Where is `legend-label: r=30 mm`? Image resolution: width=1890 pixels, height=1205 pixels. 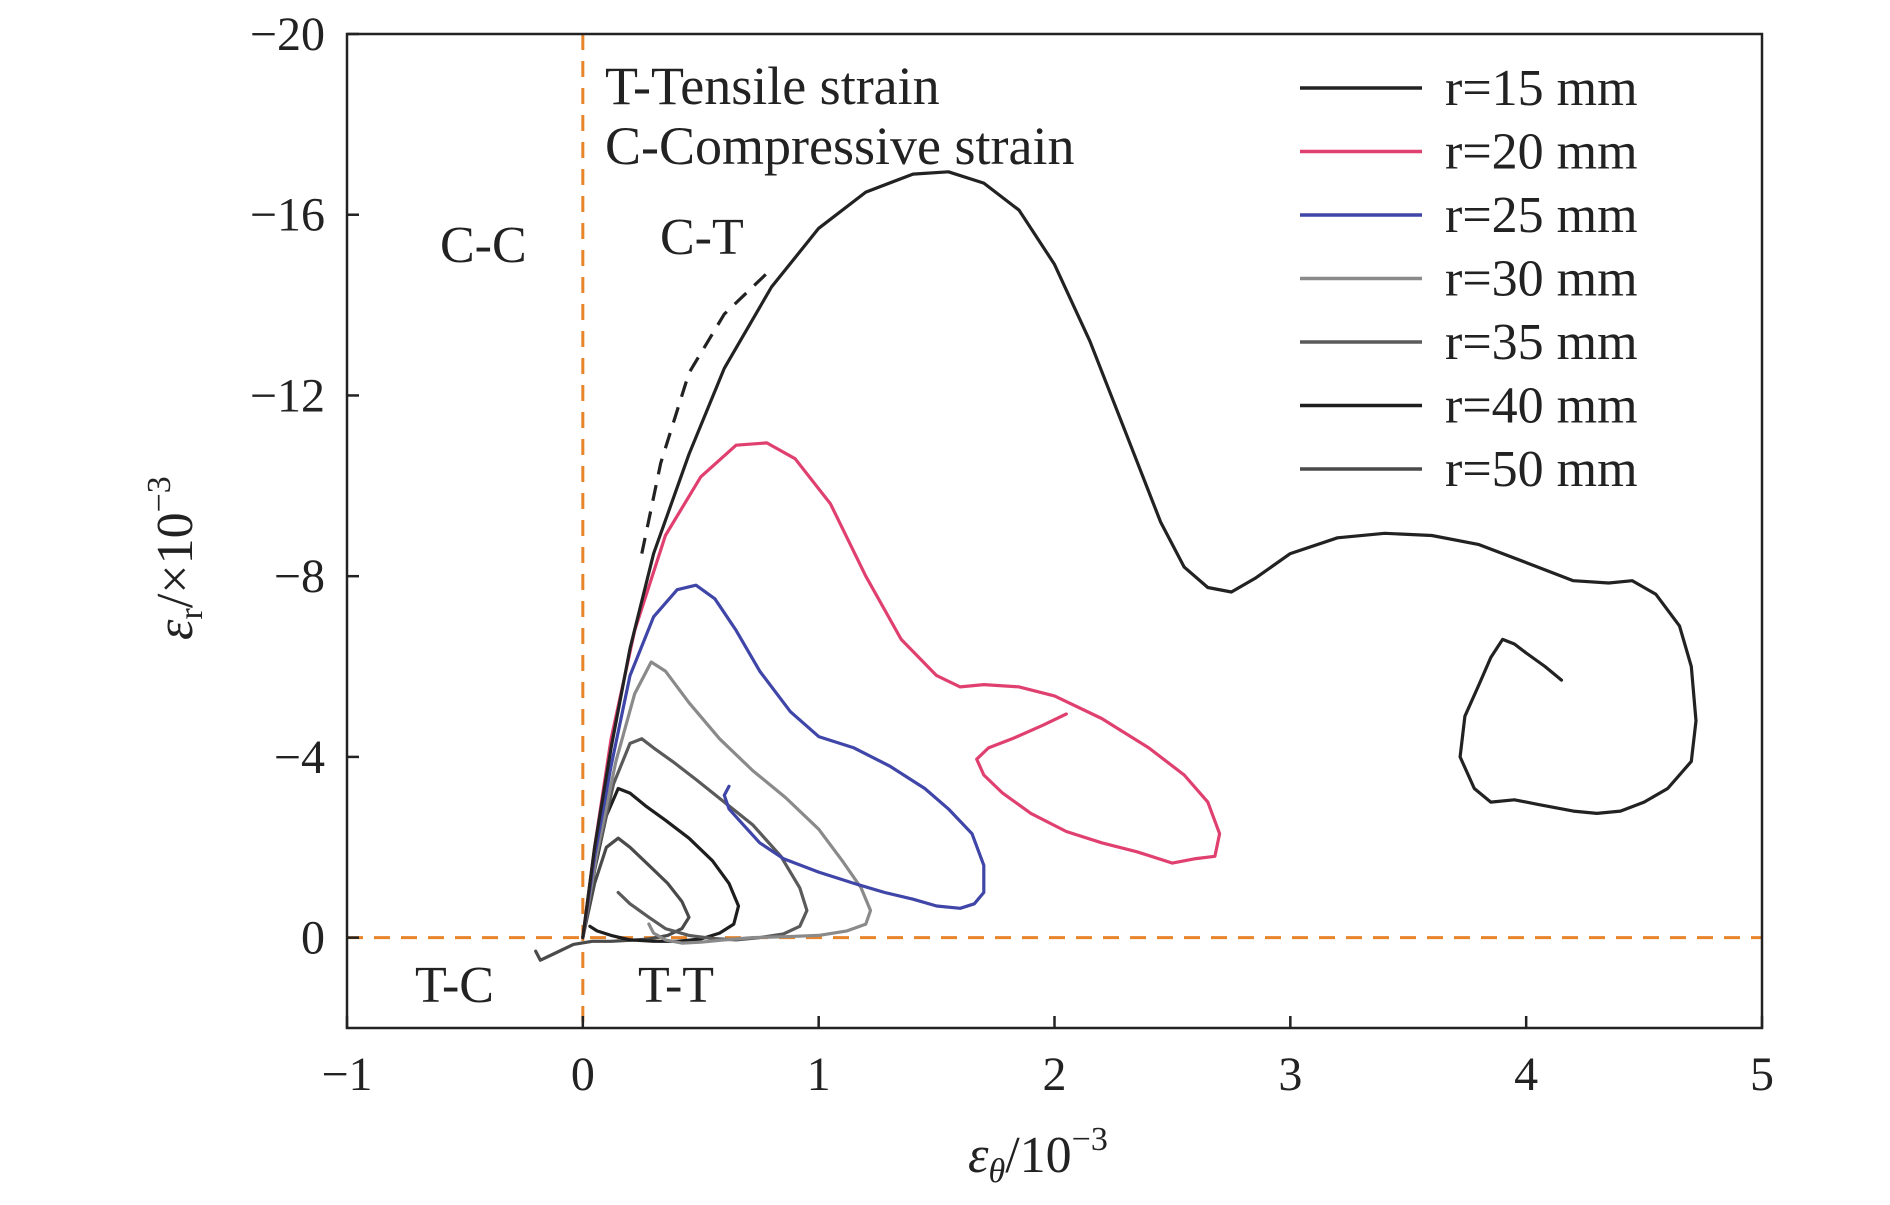 legend-label: r=30 mm is located at coordinates (1541, 279).